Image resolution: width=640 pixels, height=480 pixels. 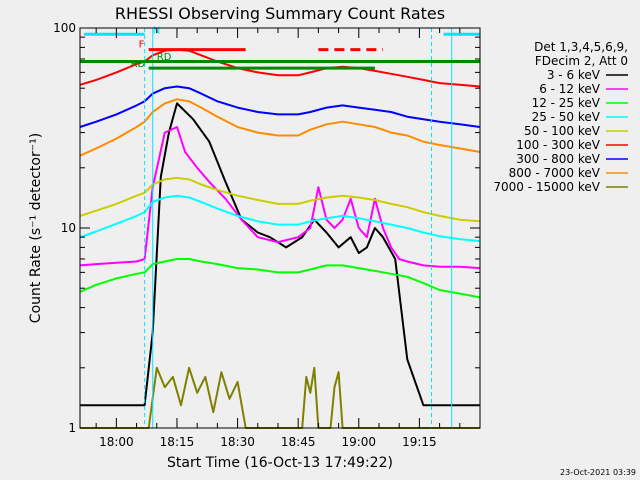 What do you see at coordinates (36, 228) in the screenshot?
I see `y-axis-label: Count Rate (s⁻¹ detector⁻¹)` at bounding box center [36, 228].